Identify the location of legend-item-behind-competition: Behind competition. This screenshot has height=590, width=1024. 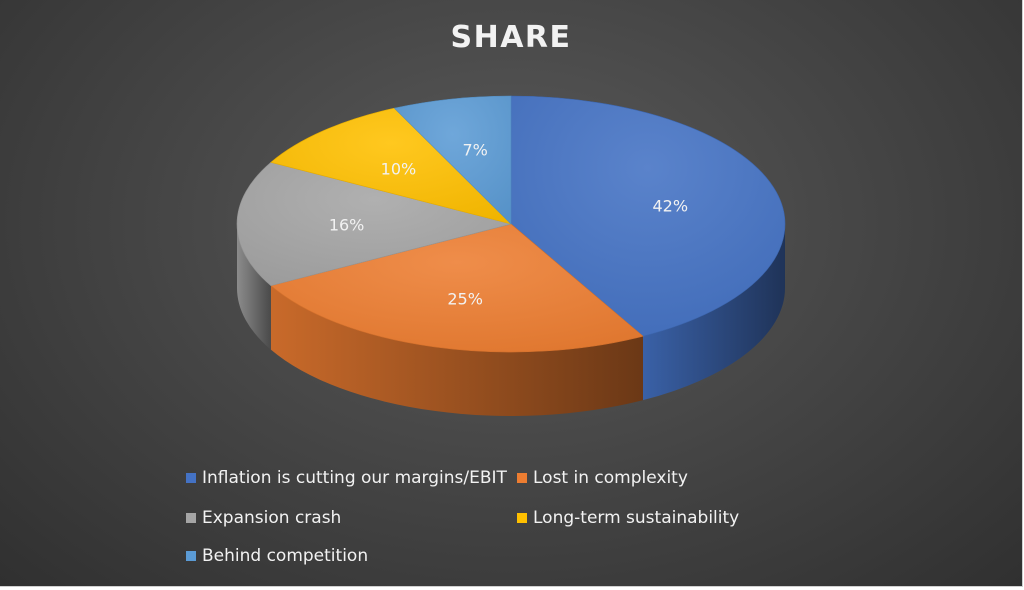
(277, 556).